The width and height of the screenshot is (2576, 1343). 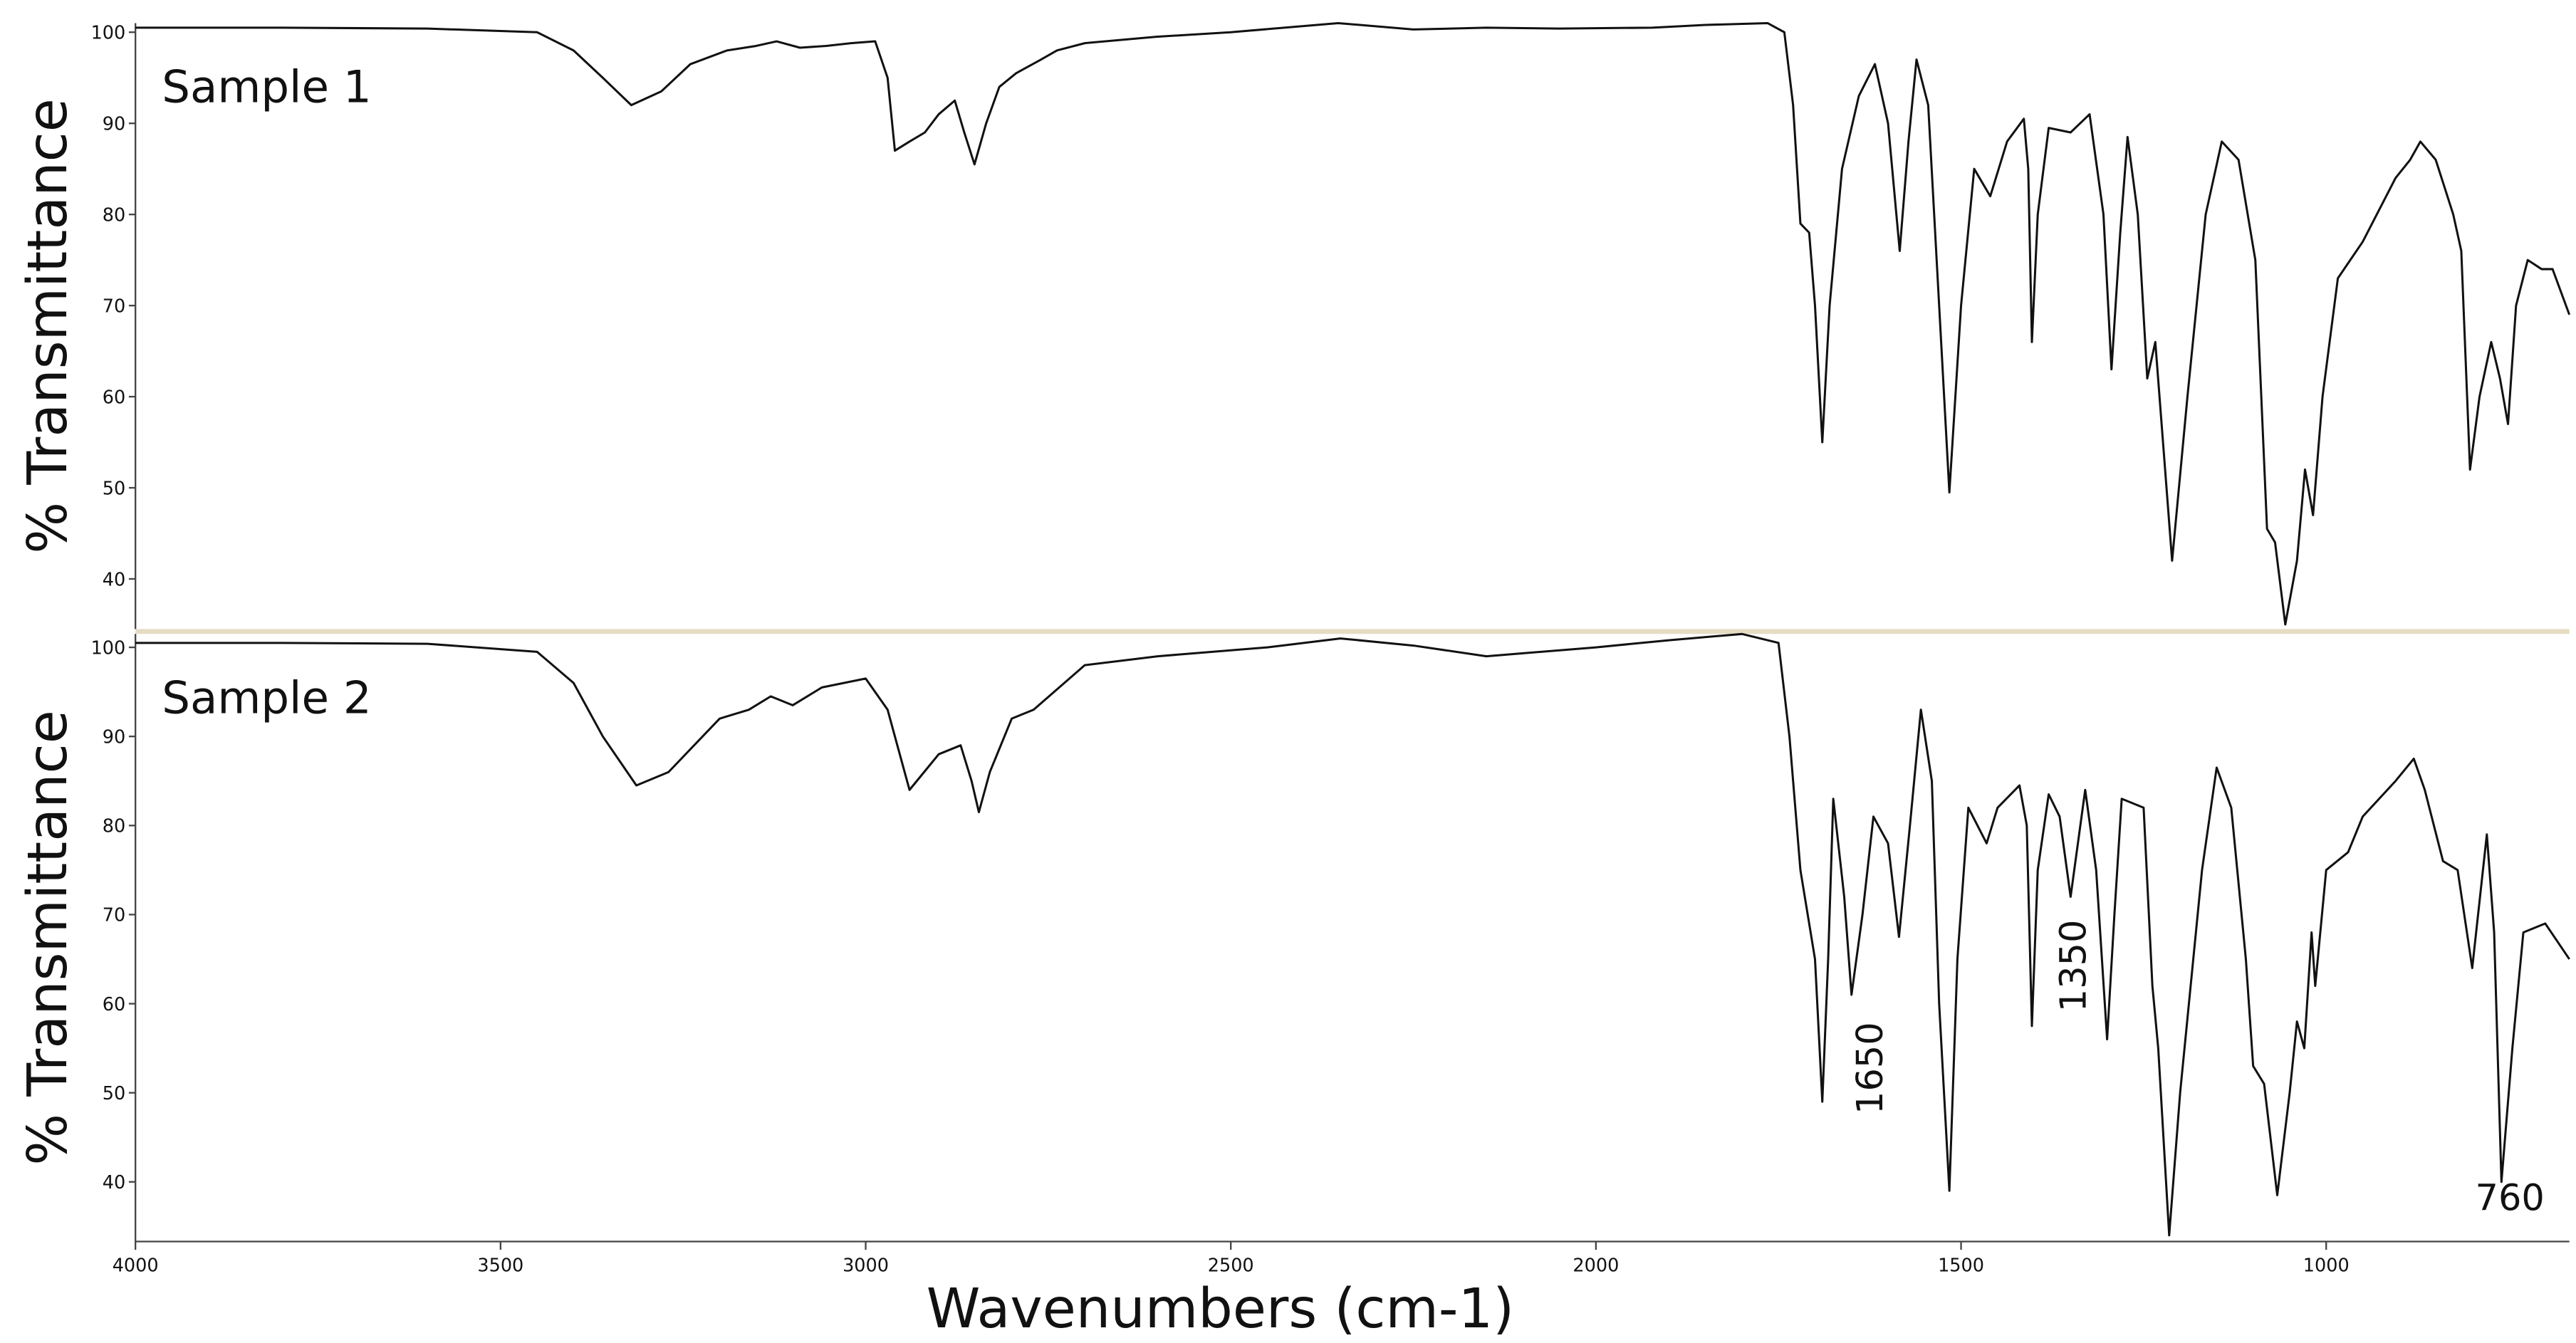 I want to click on peak-annotation: 1650, so click(x=1871, y=1068).